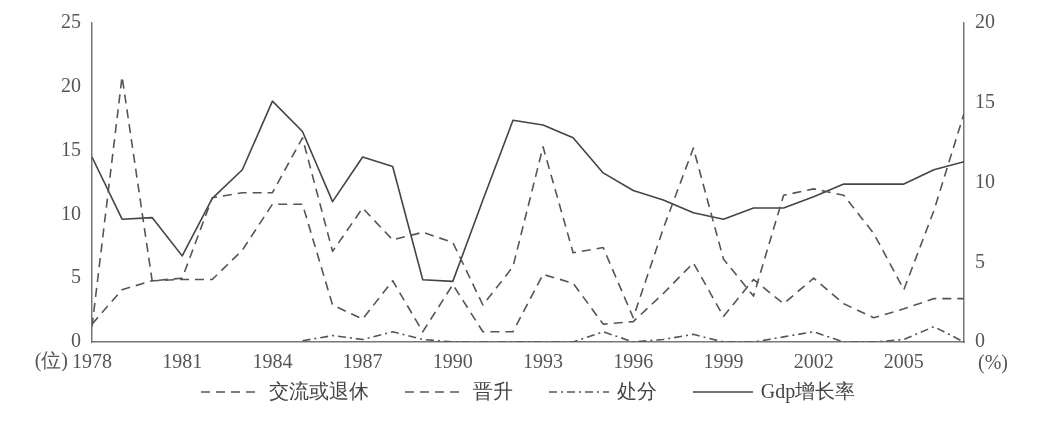 This screenshot has width=1063, height=437. What do you see at coordinates (985, 101) in the screenshot?
I see `y2-tick-label: 15` at bounding box center [985, 101].